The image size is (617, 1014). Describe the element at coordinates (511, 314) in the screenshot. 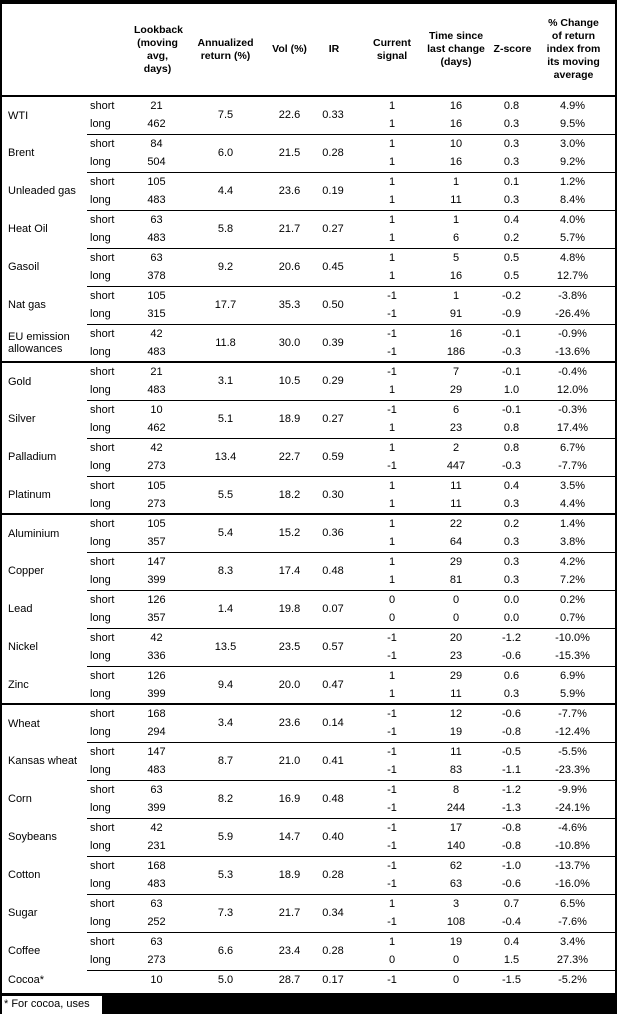

I see `cell-z-score: -0.9` at that location.